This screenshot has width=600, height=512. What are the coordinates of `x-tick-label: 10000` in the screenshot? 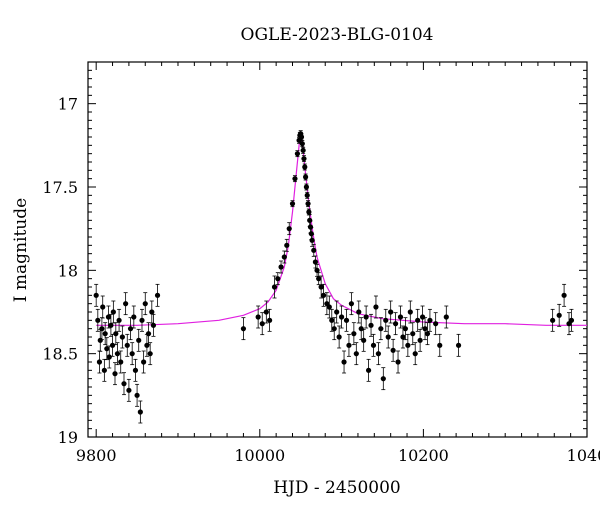 It's located at (259, 455).